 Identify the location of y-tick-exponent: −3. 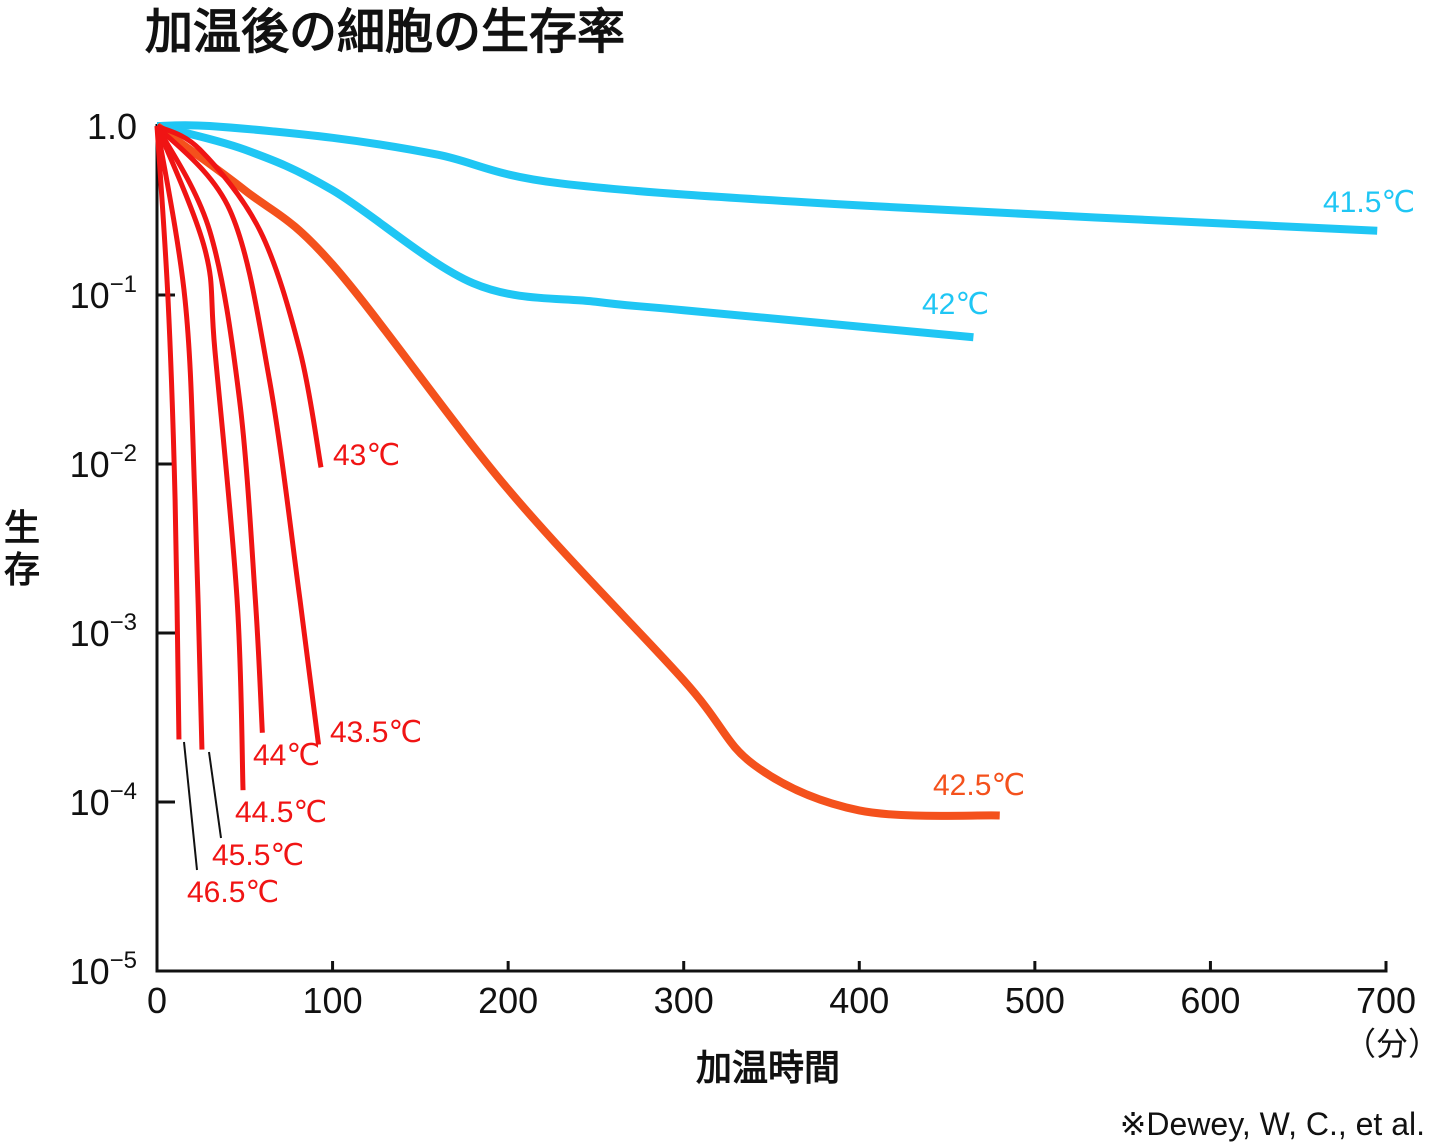
(123, 622).